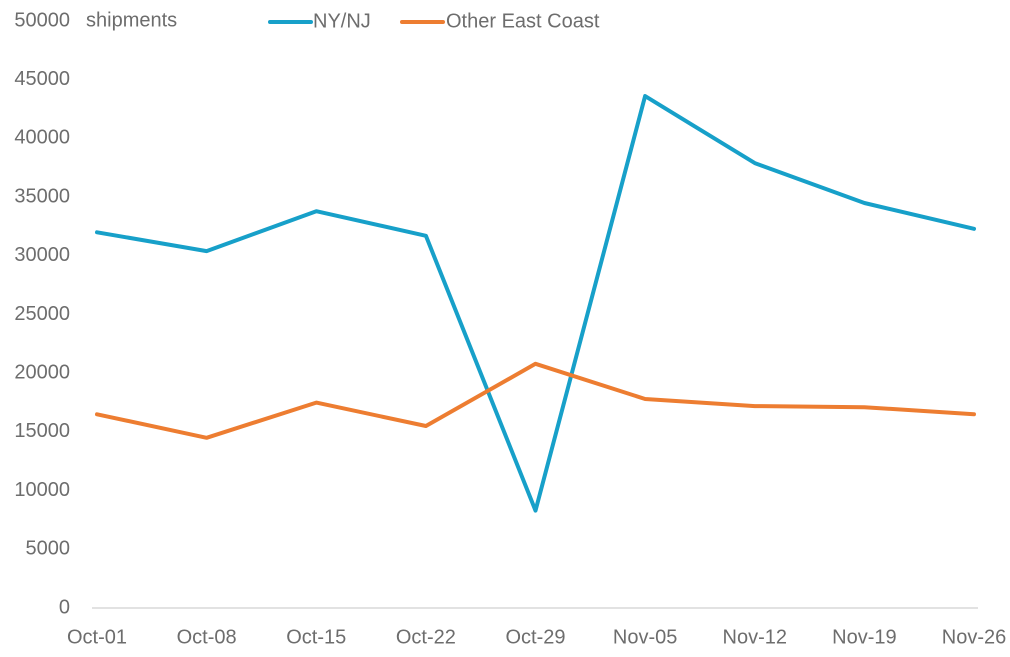  Describe the element at coordinates (523, 21) in the screenshot. I see `legend-label: Other East Coast` at that location.